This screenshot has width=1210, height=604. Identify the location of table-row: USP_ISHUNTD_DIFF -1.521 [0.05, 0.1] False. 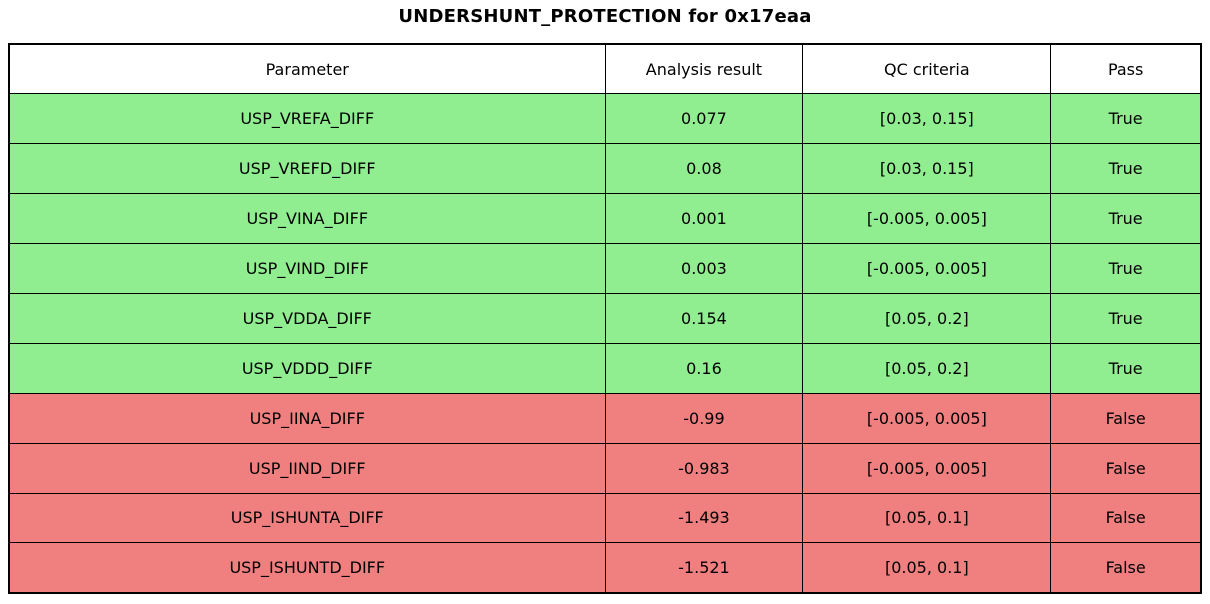
(605, 568).